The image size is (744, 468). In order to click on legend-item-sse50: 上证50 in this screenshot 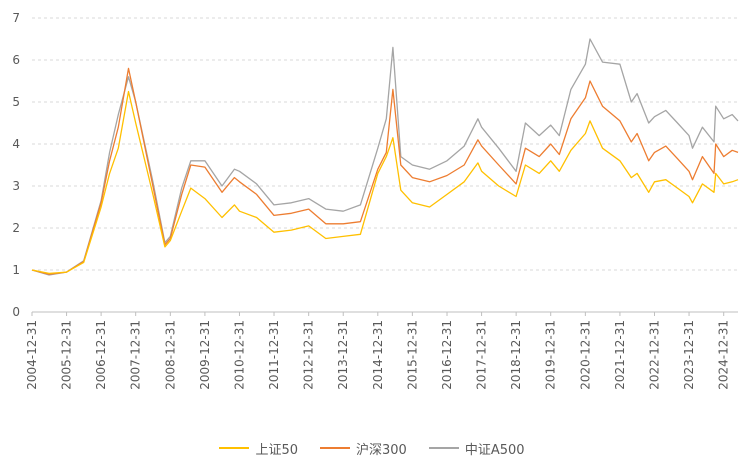, I will do `click(258, 448)`.